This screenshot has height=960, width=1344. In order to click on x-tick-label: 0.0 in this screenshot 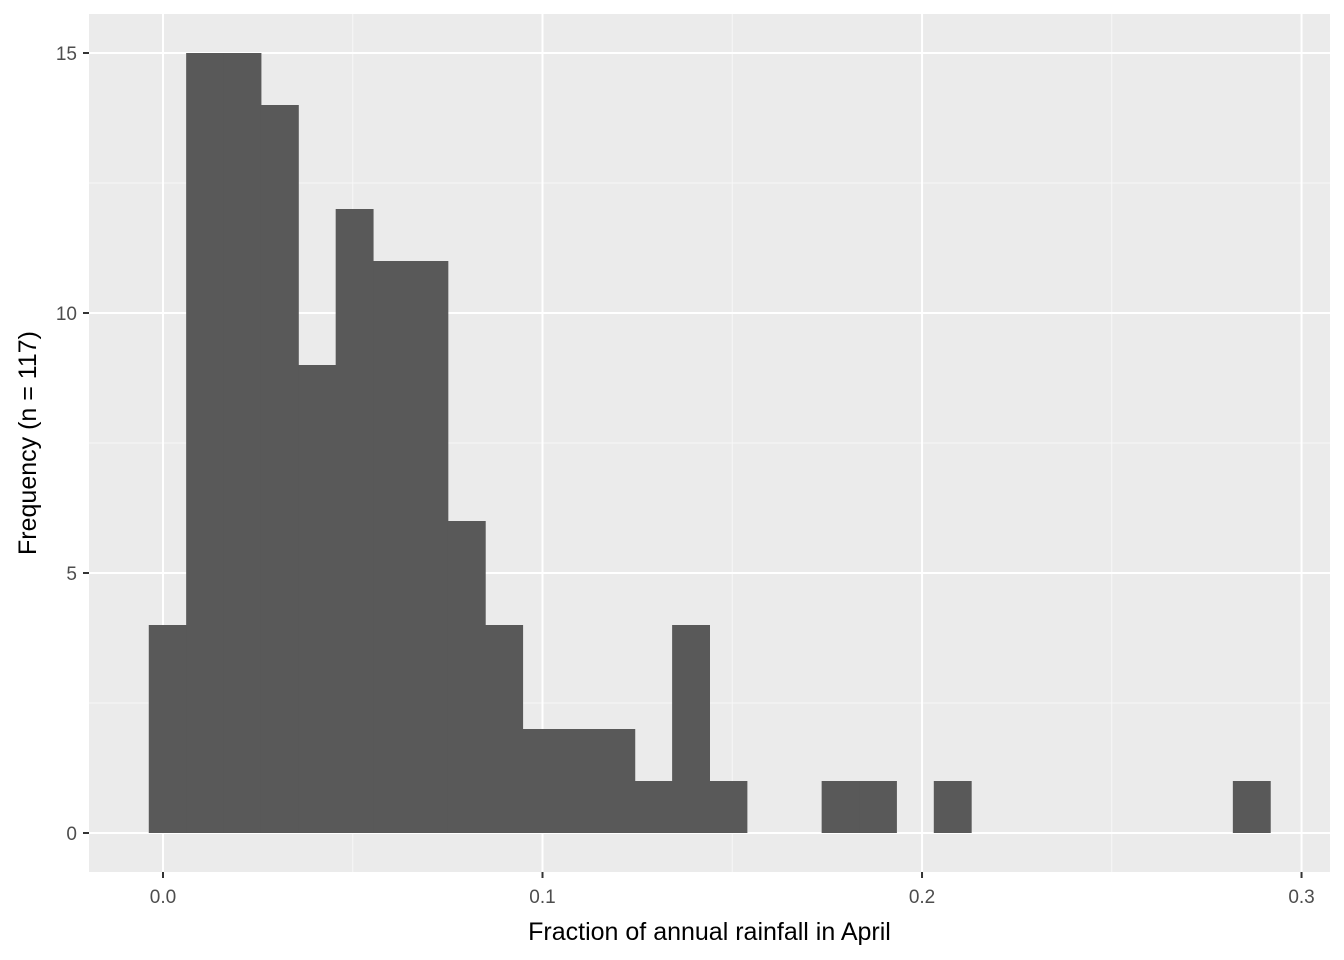, I will do `click(163, 897)`.